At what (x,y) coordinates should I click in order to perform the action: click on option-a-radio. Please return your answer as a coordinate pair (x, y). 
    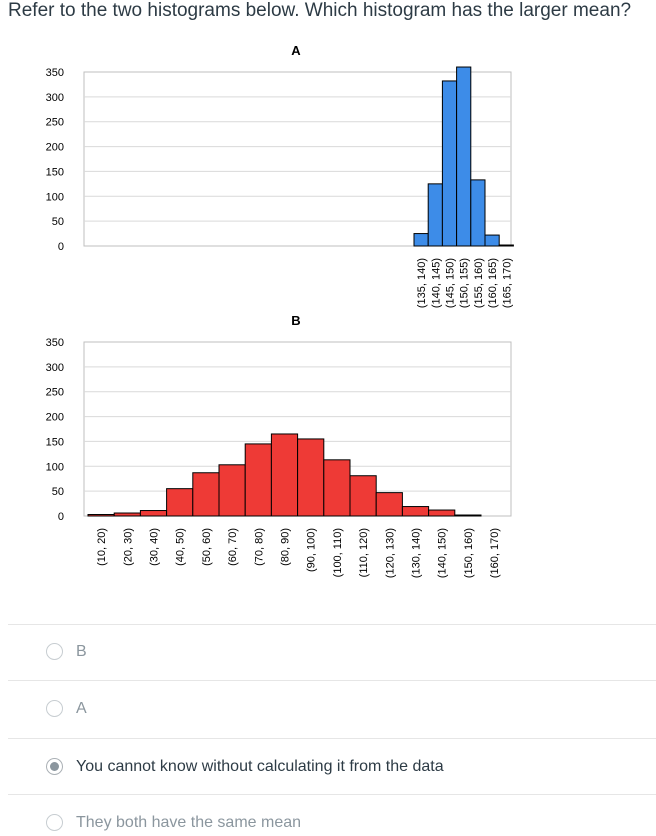
    Looking at the image, I should click on (54, 708).